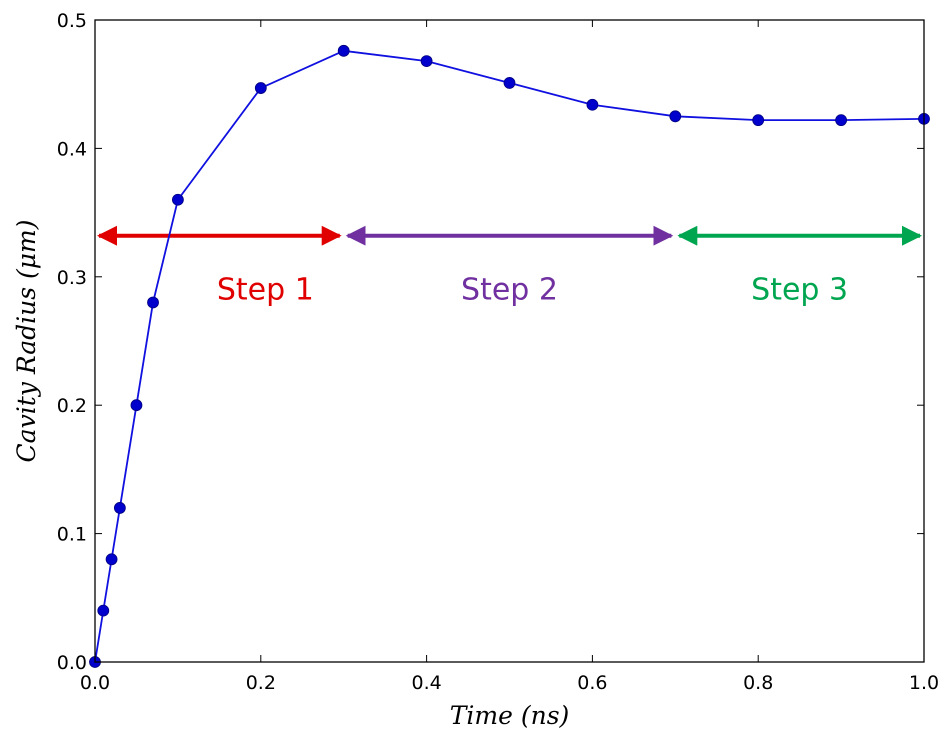  I want to click on y-tick-label: 0.5, so click(72, 21).